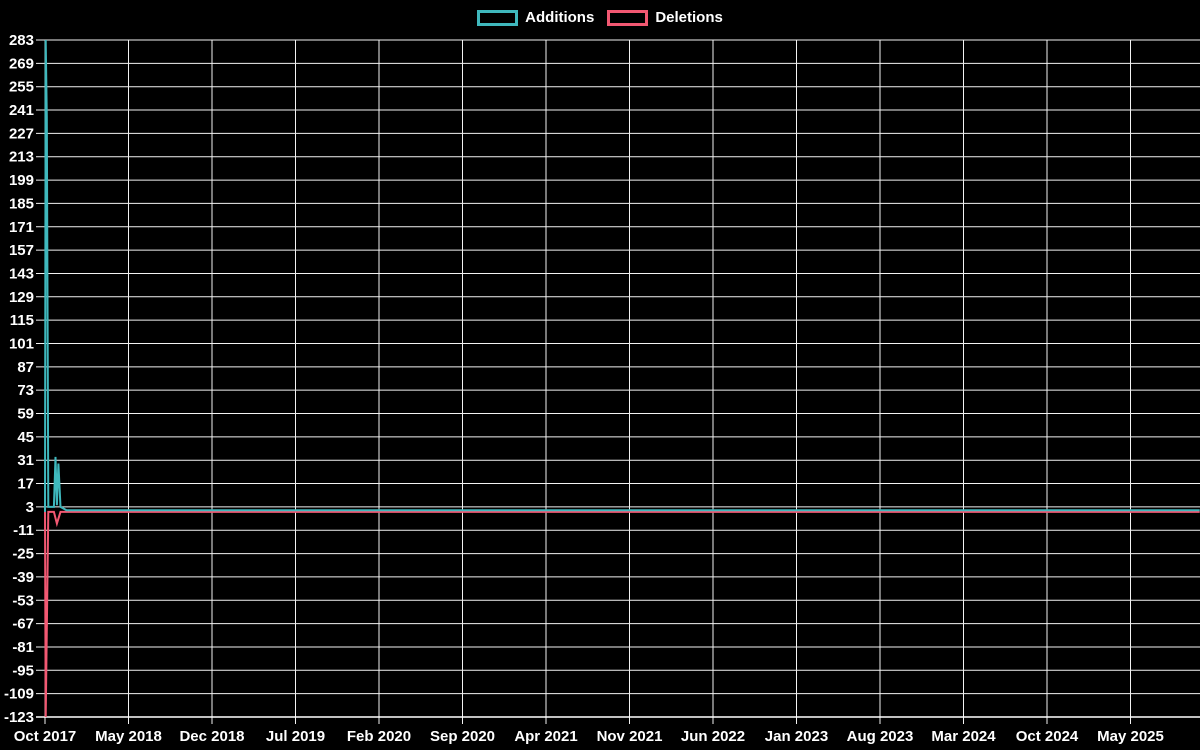 The height and width of the screenshot is (750, 1200). I want to click on y-axis-tick-label: 283, so click(21, 40).